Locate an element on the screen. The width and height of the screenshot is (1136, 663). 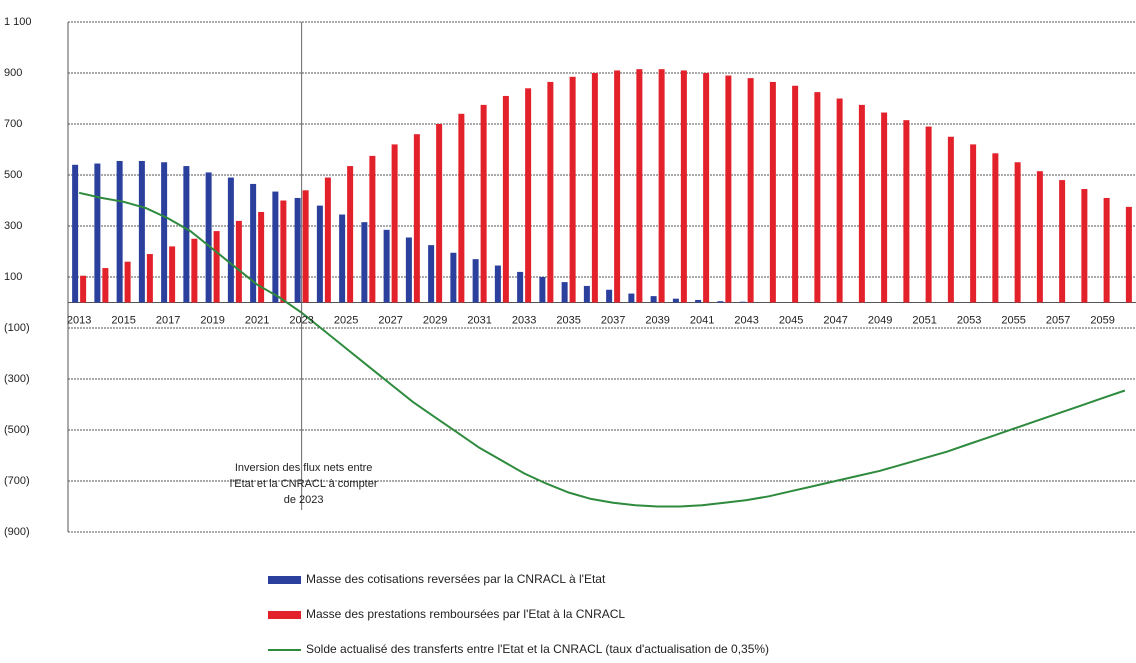
x-tick-label: 2047 is located at coordinates (835, 320).